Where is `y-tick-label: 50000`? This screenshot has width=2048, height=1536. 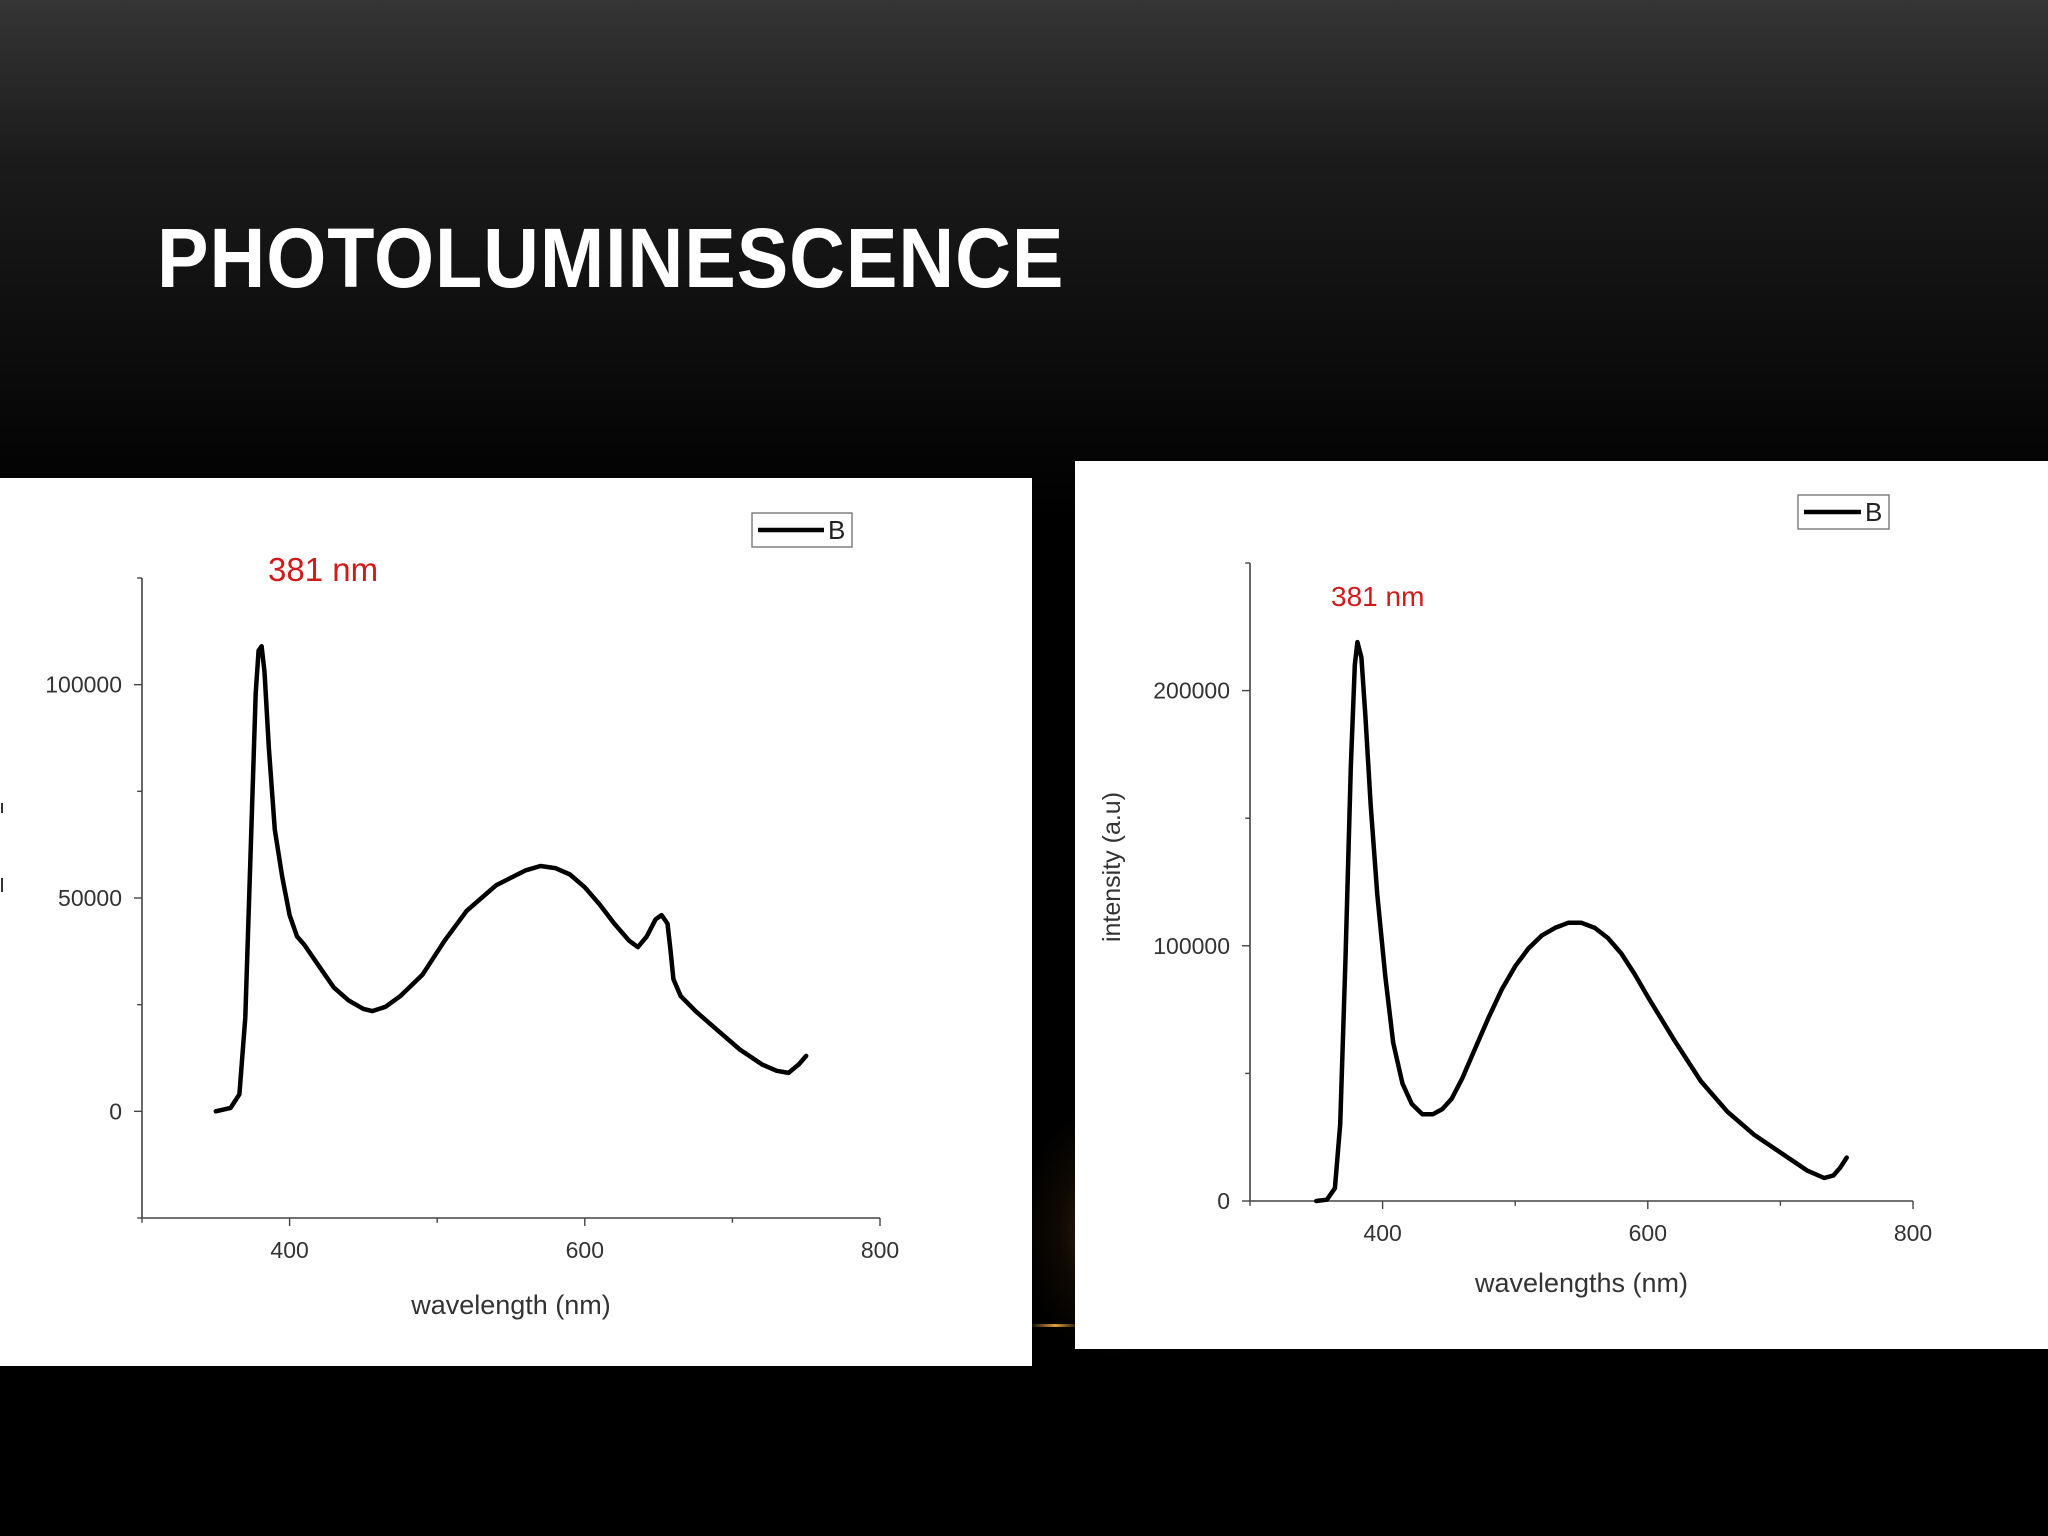 y-tick-label: 50000 is located at coordinates (90, 898).